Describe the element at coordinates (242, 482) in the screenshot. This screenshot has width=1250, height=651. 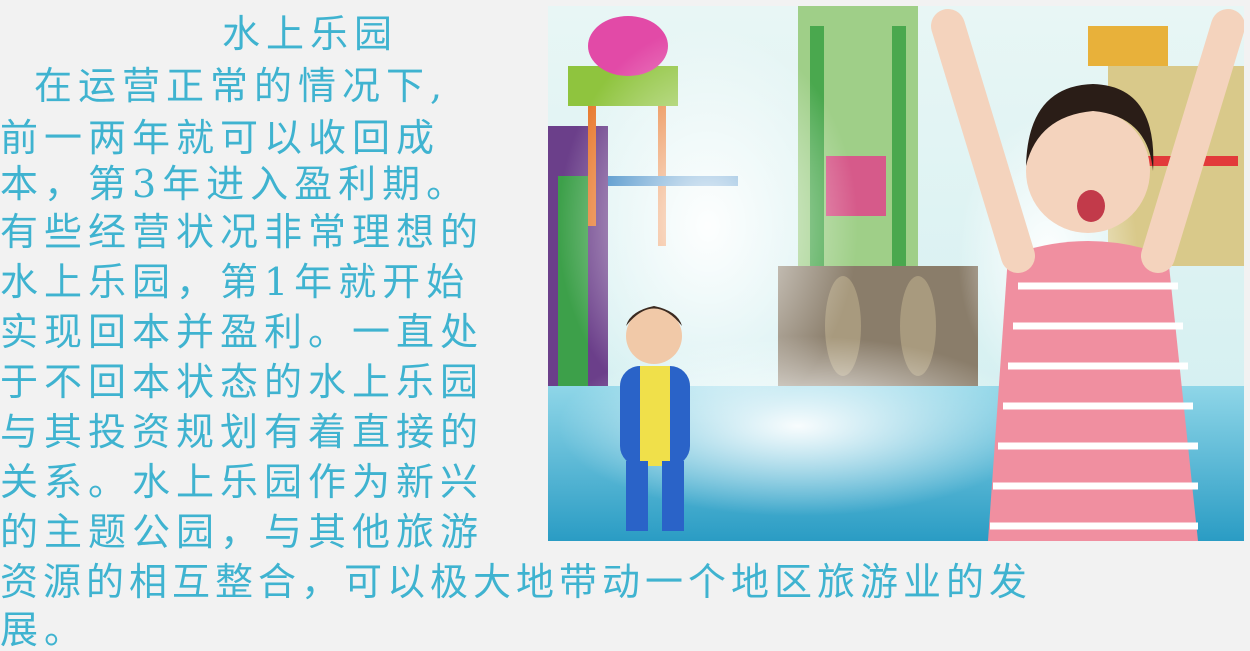
I see `paragraph-line: 关系。水上乐园作为新兴` at that location.